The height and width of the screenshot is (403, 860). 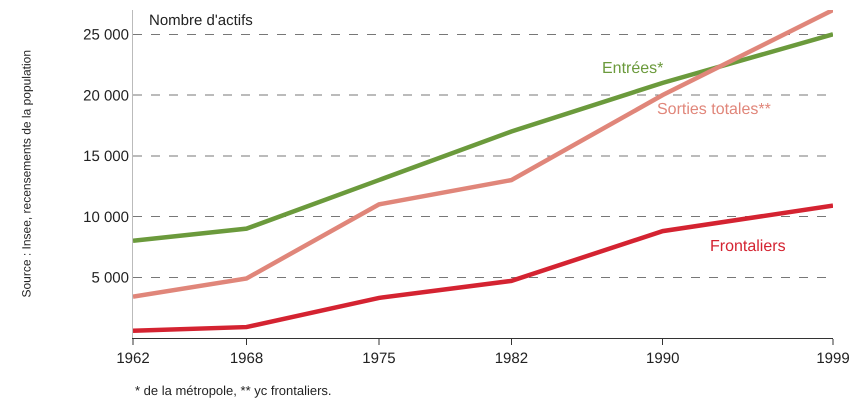 What do you see at coordinates (106, 157) in the screenshot?
I see `y-tick-label: 15 000` at bounding box center [106, 157].